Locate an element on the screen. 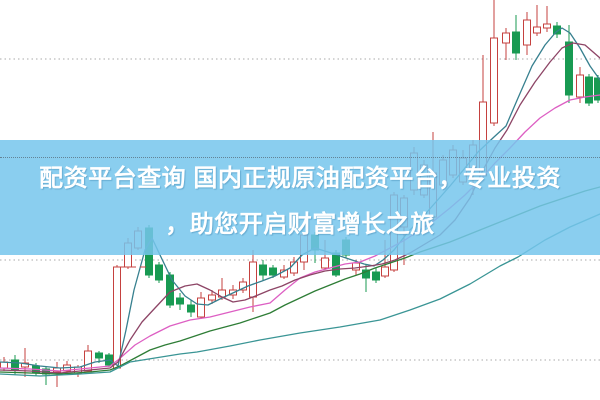  banner-subtitle: ，助您开启财富增长之旅 is located at coordinates (300, 224).